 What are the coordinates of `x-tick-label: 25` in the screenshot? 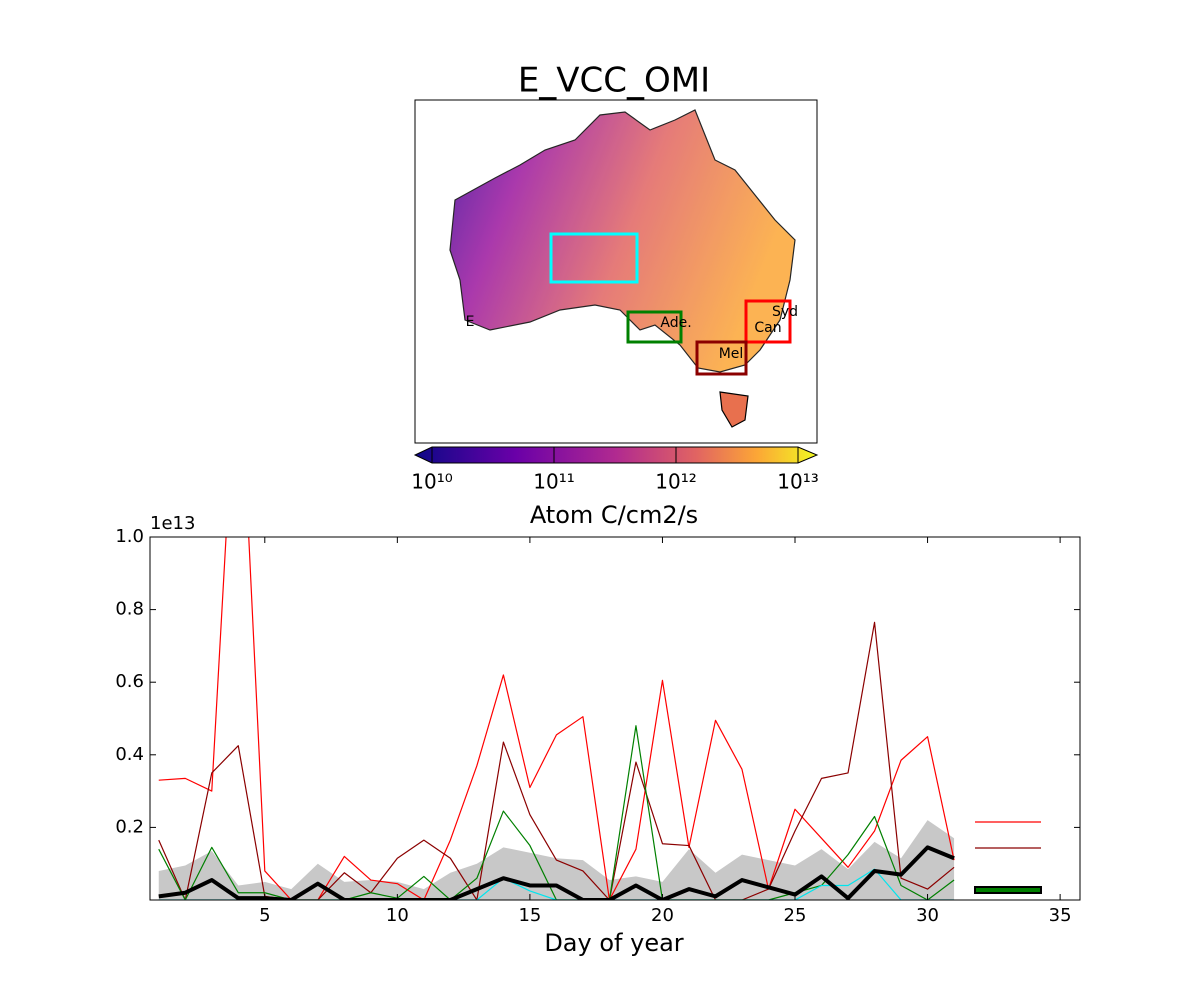 It's located at (795, 915).